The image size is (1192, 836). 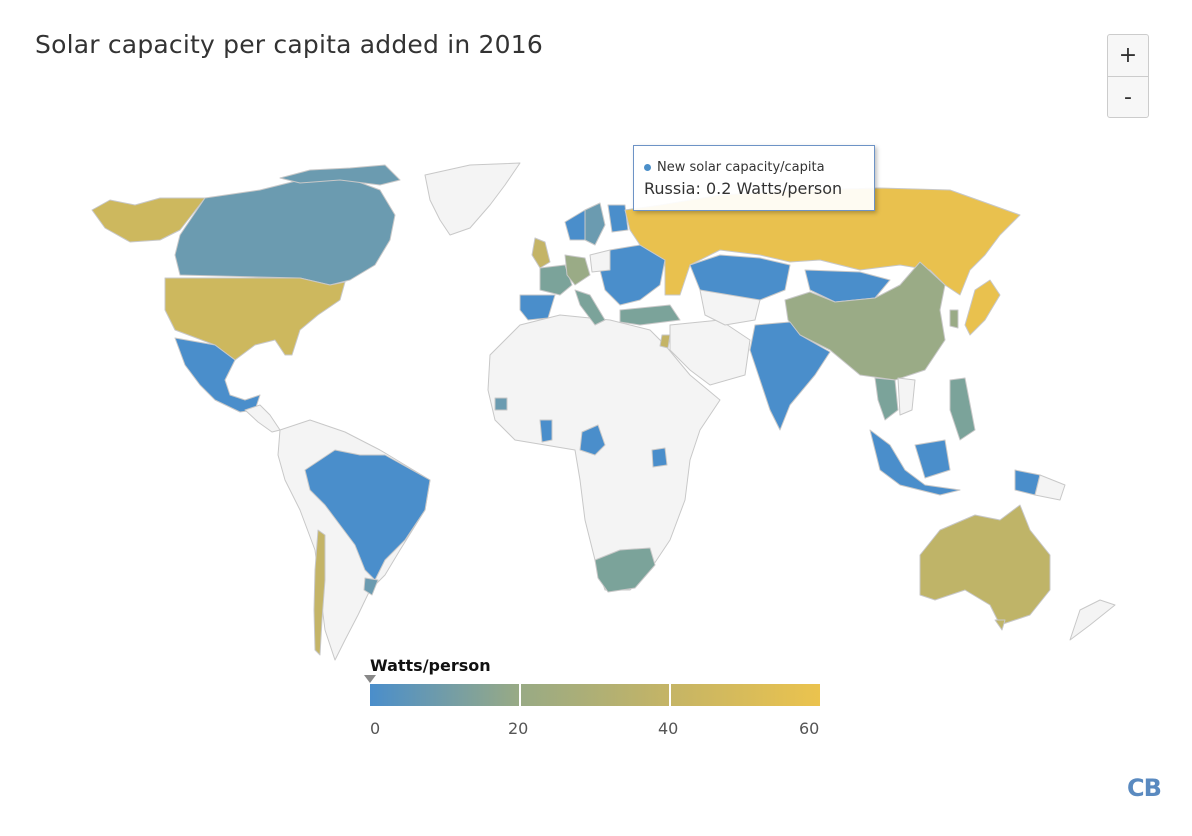 I want to click on country-italy, so click(x=590, y=307).